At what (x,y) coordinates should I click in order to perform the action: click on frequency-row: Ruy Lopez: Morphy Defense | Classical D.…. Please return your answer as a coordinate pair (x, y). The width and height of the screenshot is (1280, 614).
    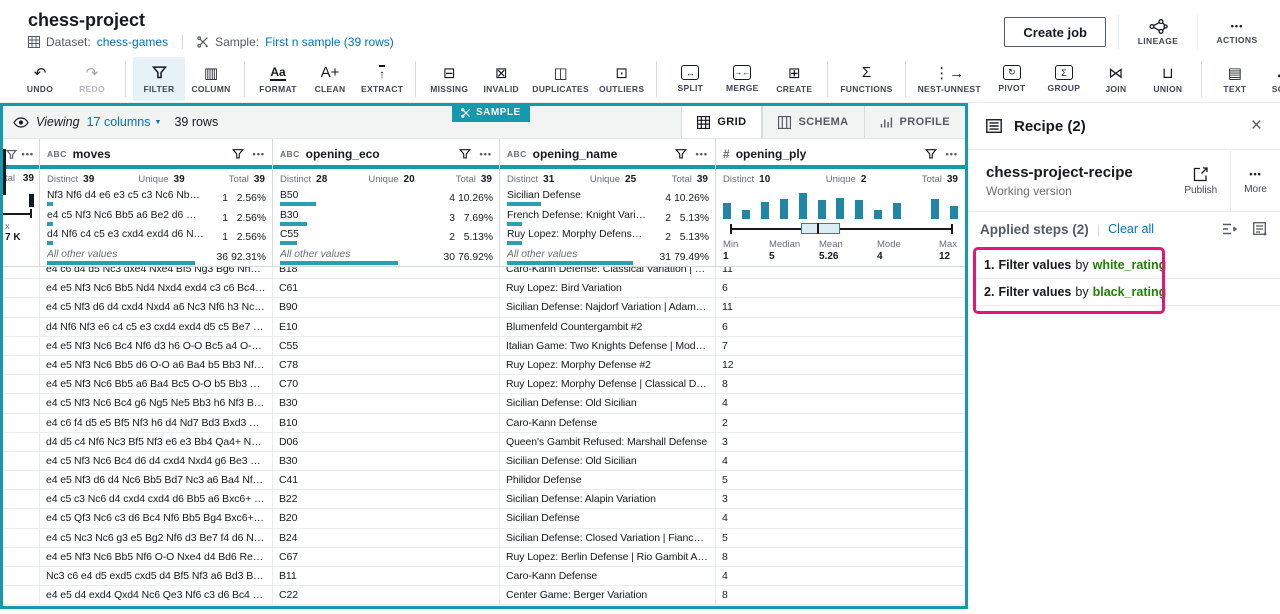
    Looking at the image, I should click on (607, 238).